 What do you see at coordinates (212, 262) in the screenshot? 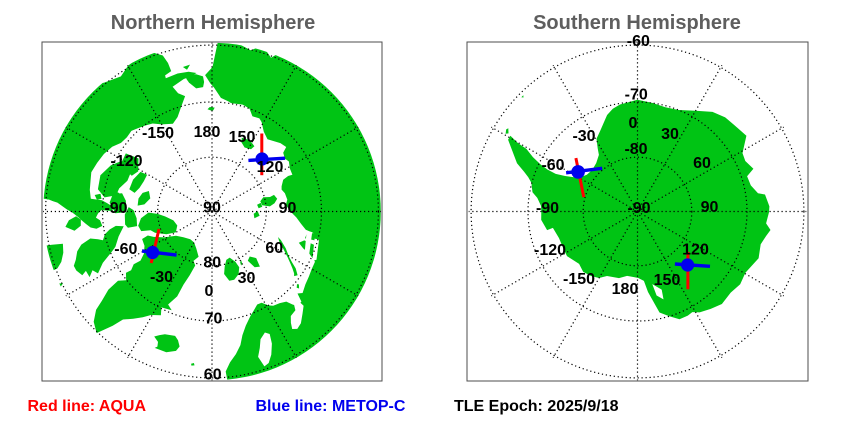
I see `svg-text: 80` at bounding box center [212, 262].